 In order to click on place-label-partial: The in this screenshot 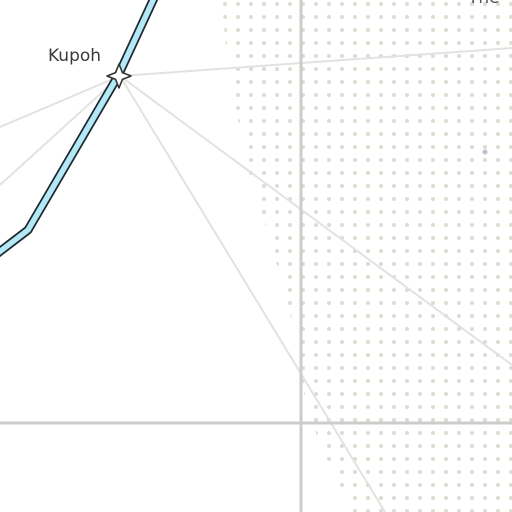, I will do `click(484, 4)`.